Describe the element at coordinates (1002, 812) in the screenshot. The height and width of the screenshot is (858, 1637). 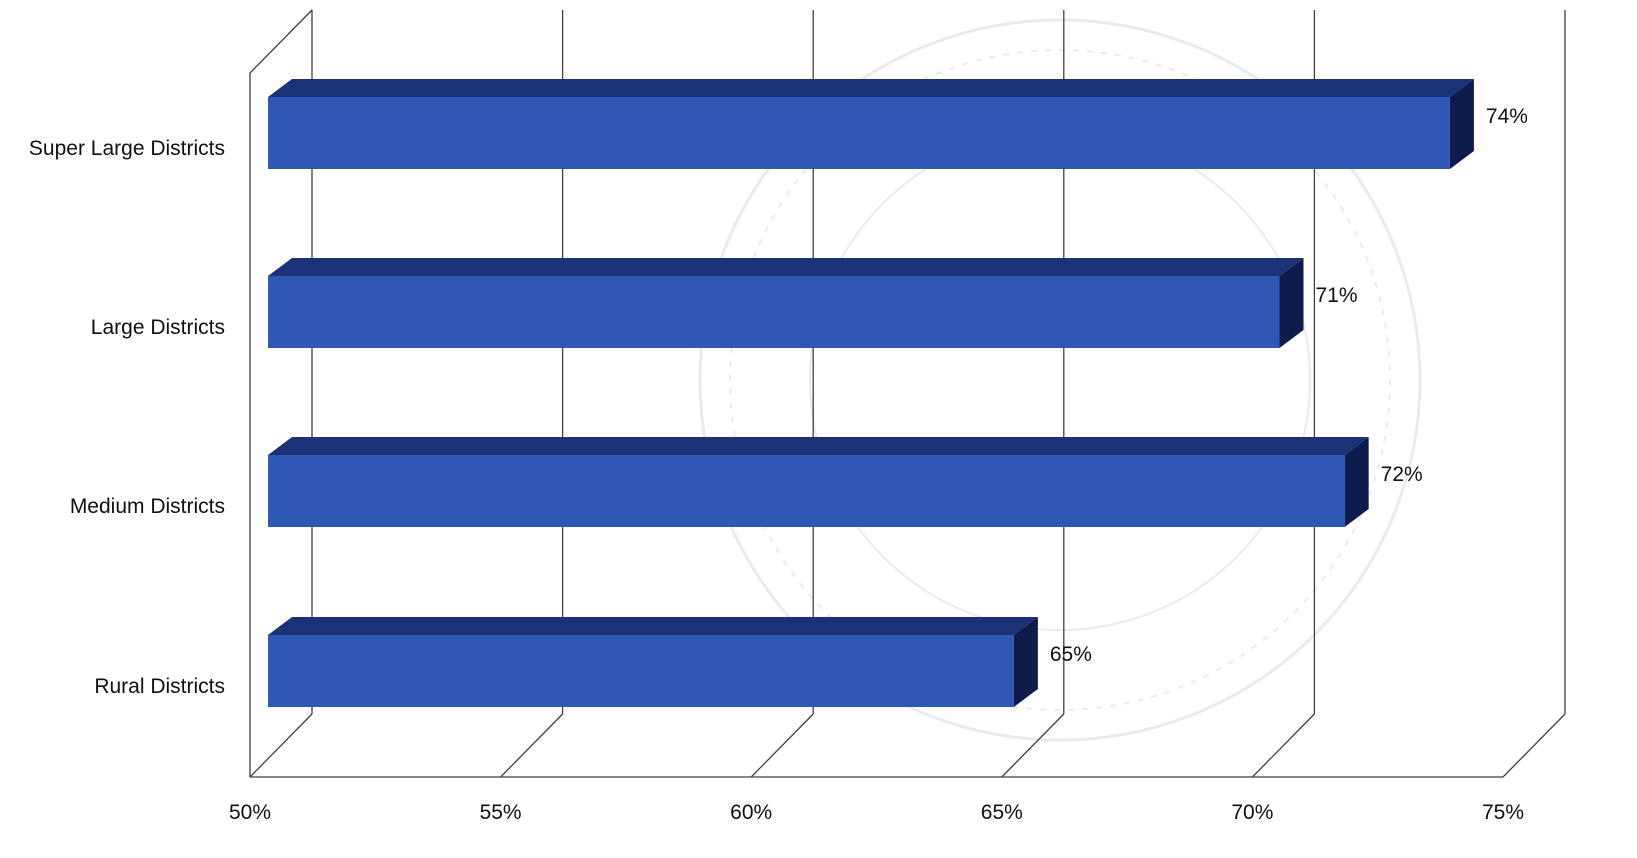
I see `x-tick-label: 65%` at that location.